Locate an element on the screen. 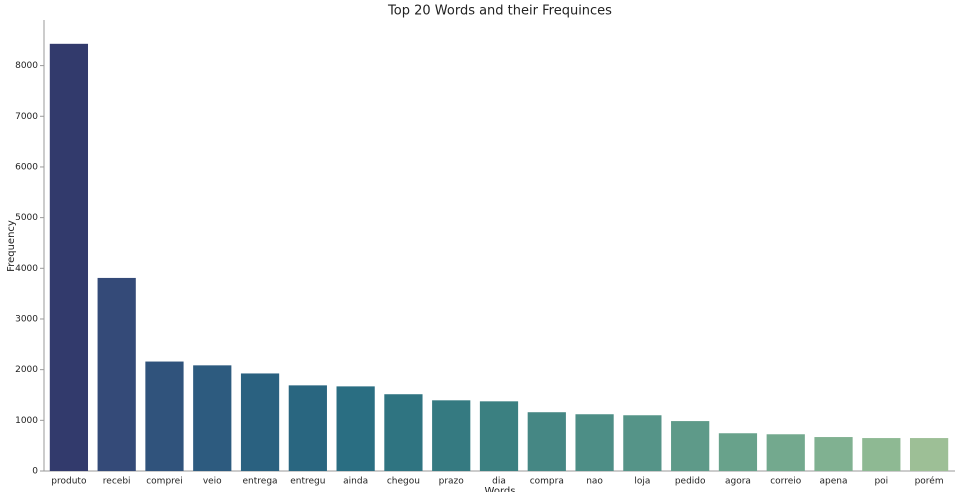  x-tick-label: entrega is located at coordinates (260, 482).